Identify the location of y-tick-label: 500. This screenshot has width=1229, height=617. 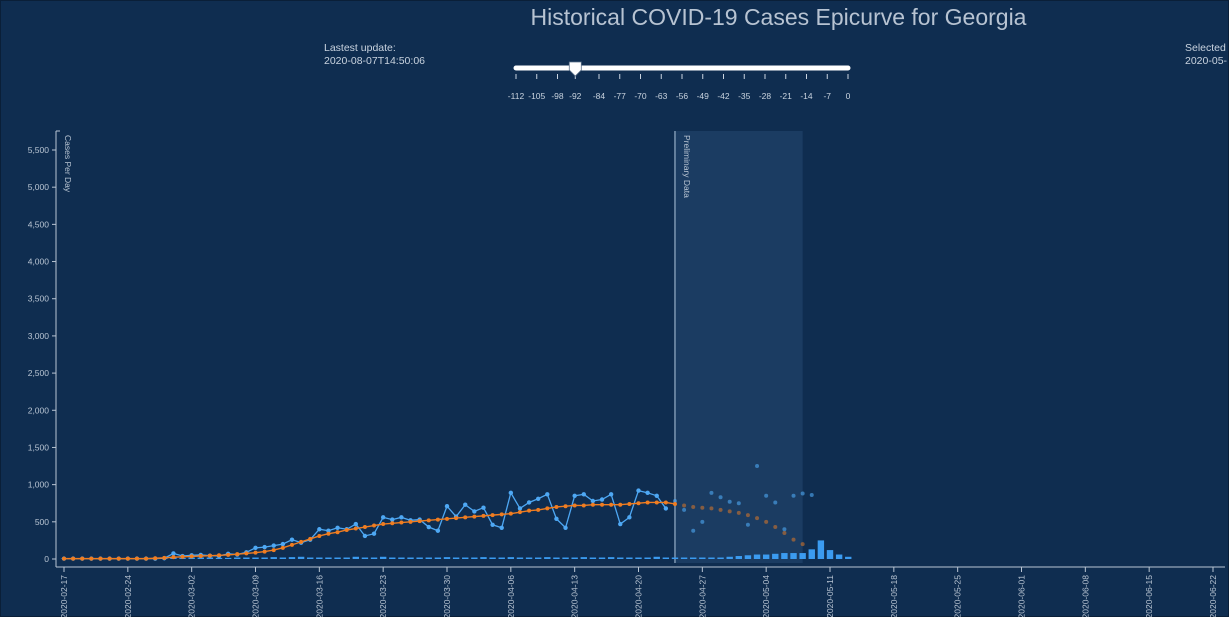
(42, 522).